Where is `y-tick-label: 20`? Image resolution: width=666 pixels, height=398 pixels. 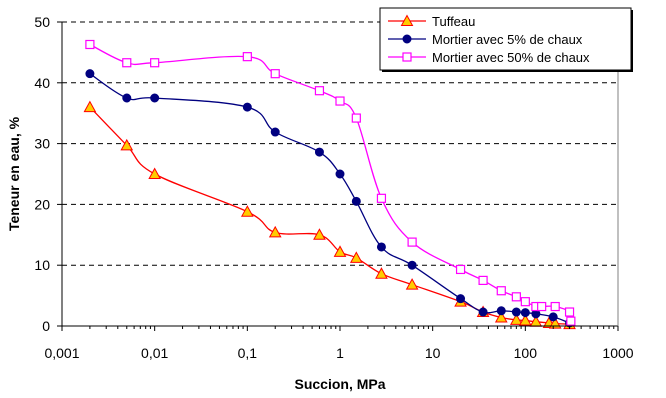
y-tick-label: 20 is located at coordinates (42, 204).